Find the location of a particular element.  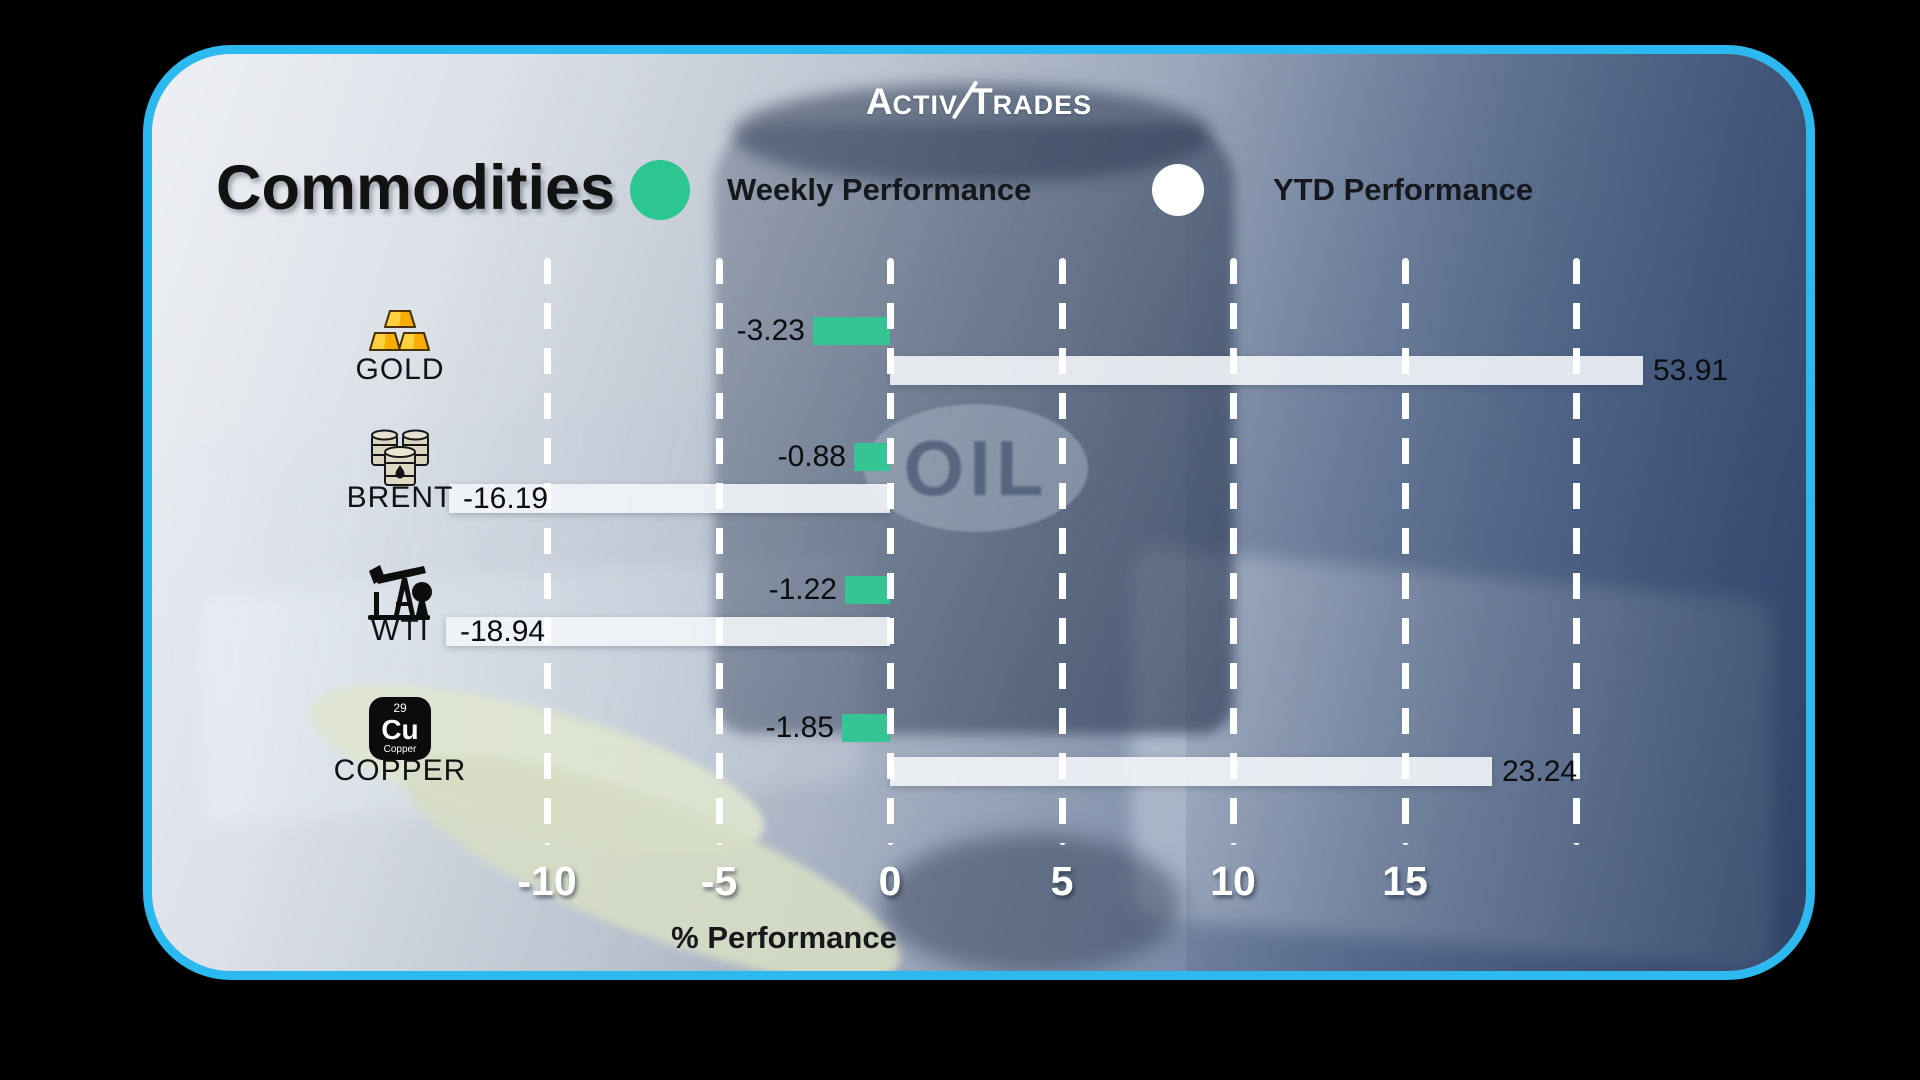

category-label: GOLD is located at coordinates (400, 369).